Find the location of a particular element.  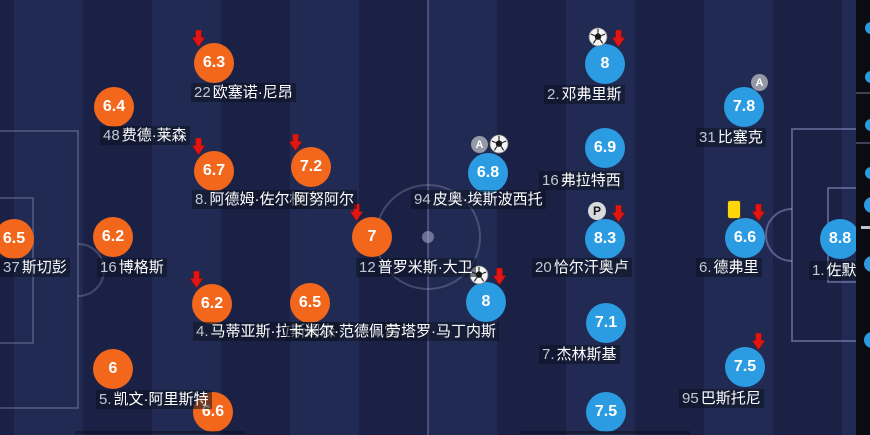

player-name-label: 5. 凯文·阿里斯特 is located at coordinates (154, 399).